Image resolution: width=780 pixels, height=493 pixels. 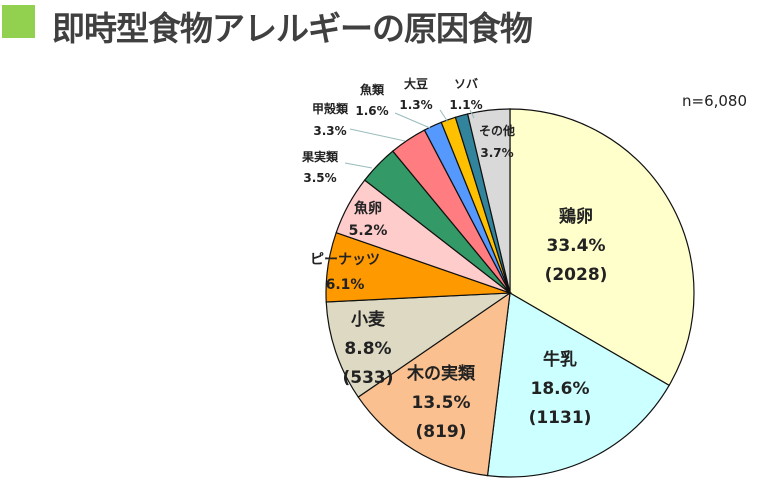 I want to click on slice-label: 魚類, so click(x=371, y=90).